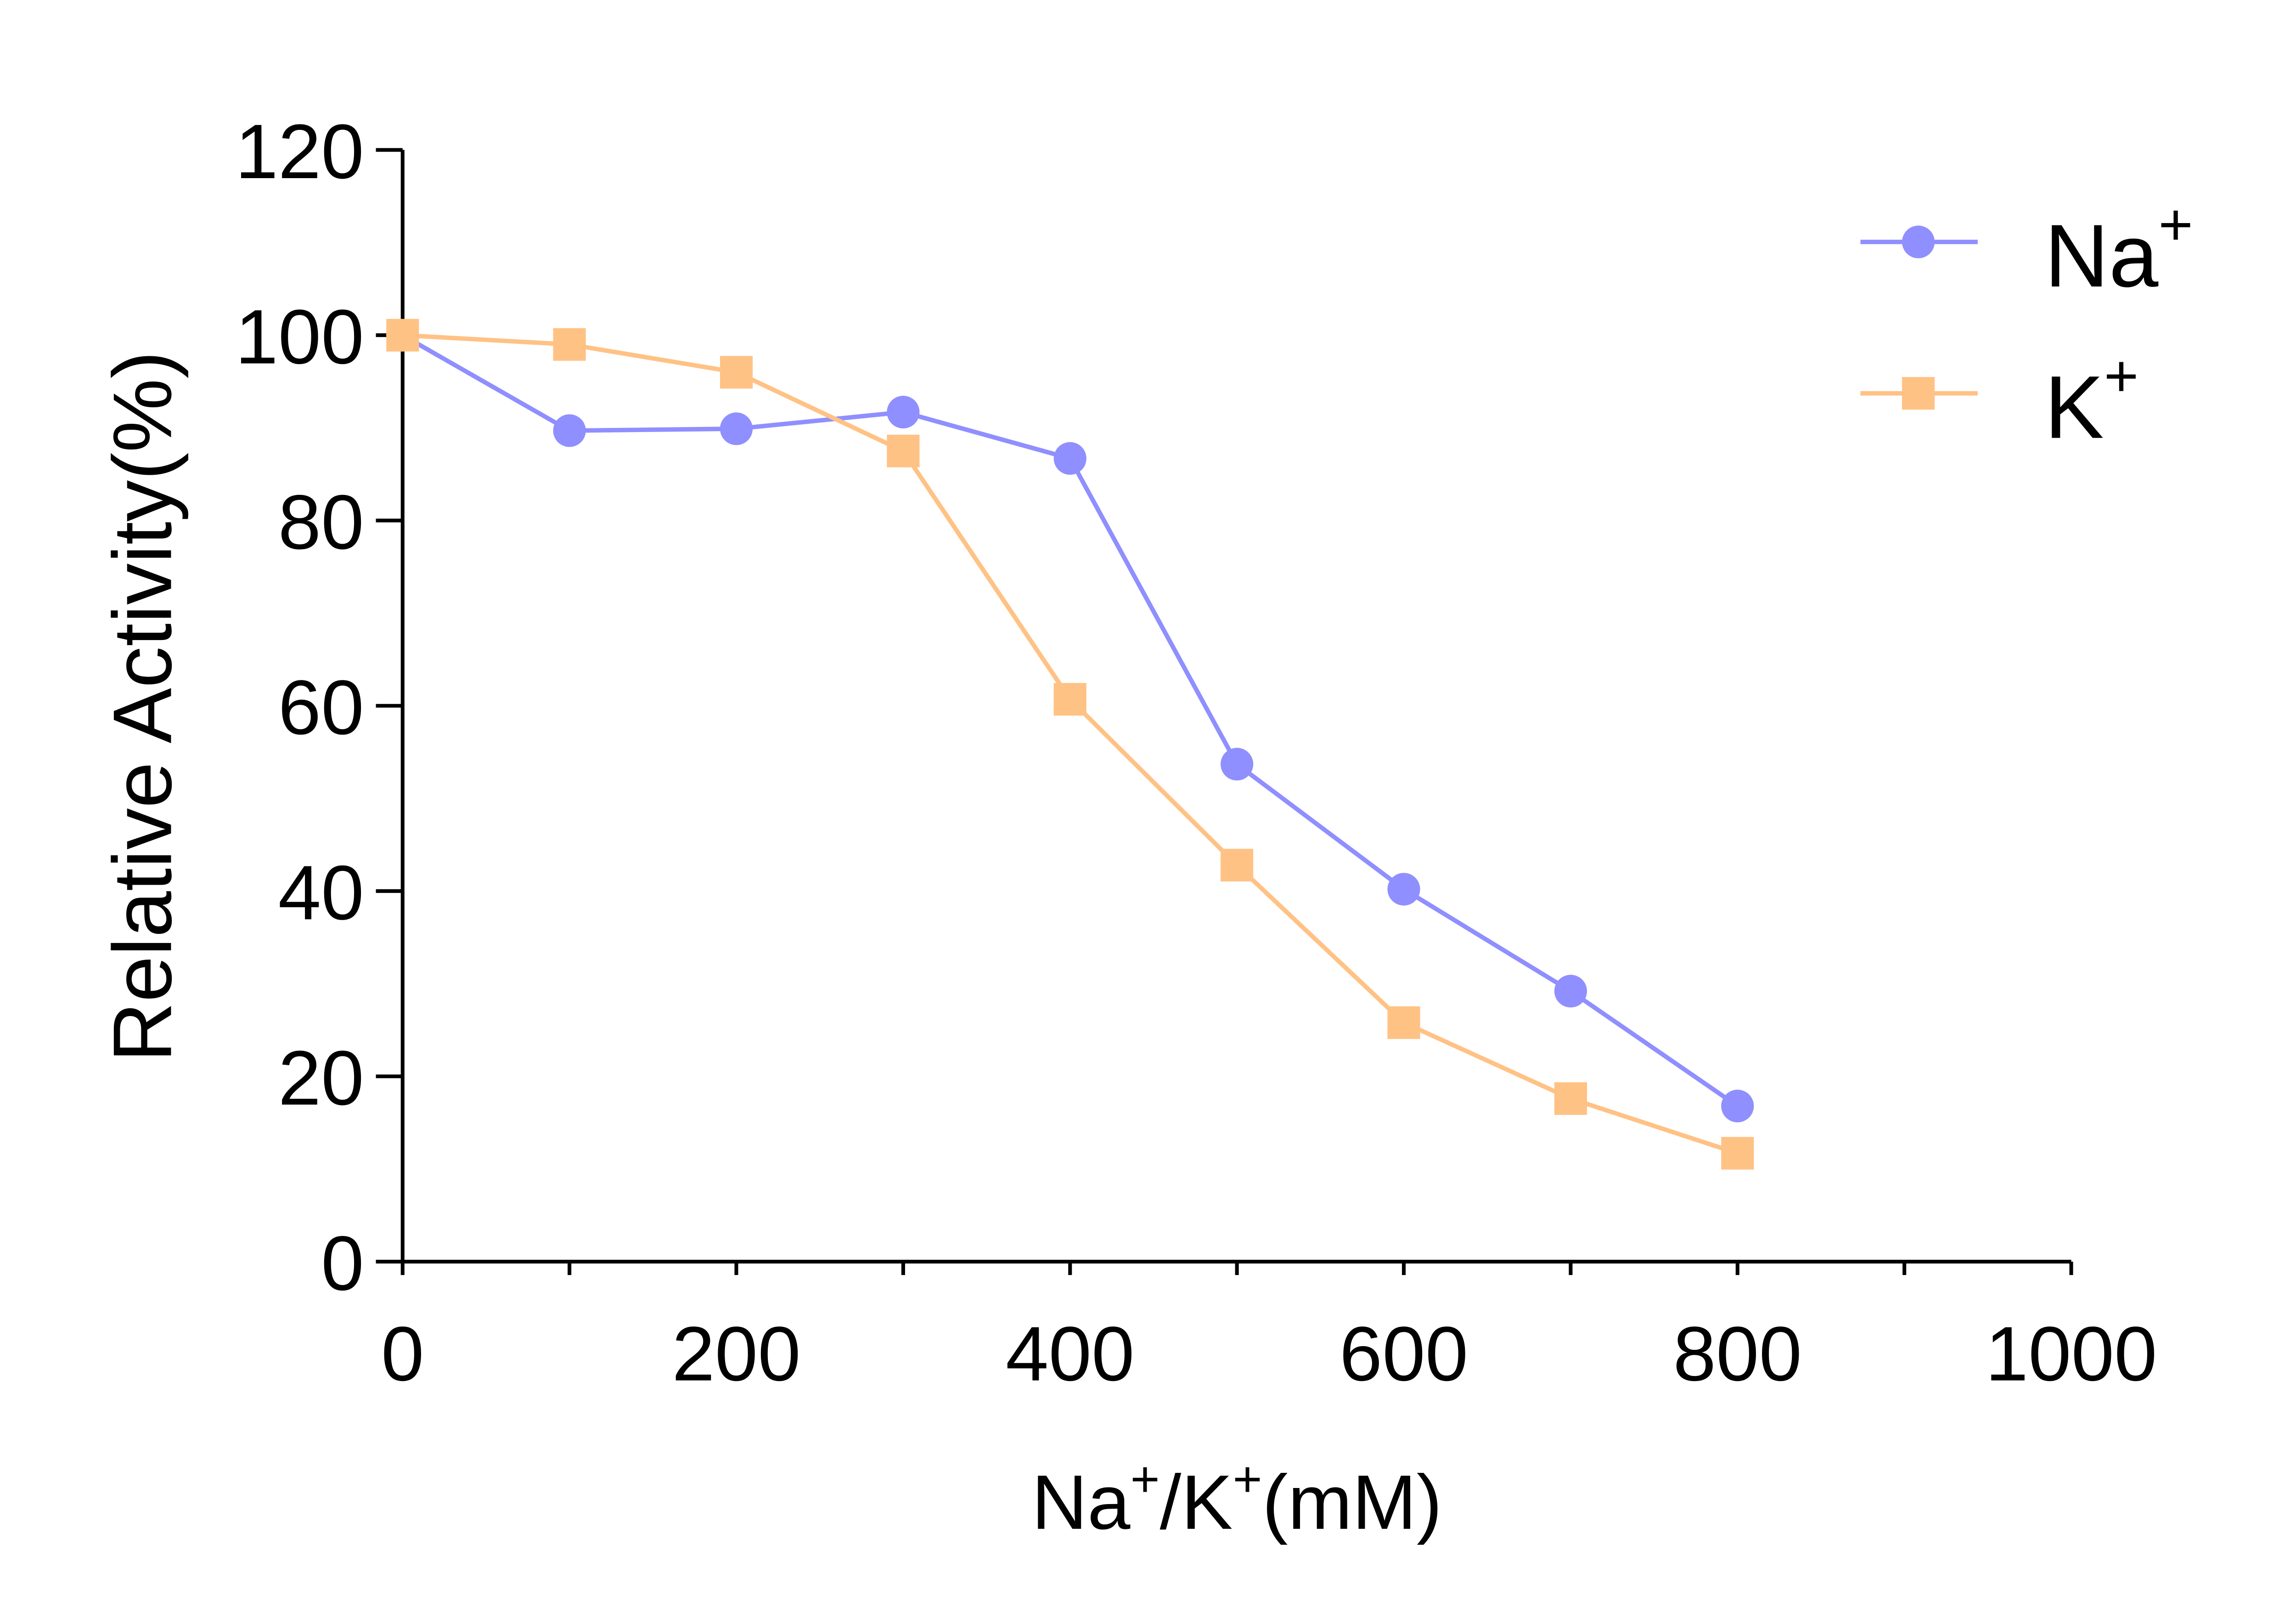  Describe the element at coordinates (321, 1078) in the screenshot. I see `y-tick-label: 20` at that location.